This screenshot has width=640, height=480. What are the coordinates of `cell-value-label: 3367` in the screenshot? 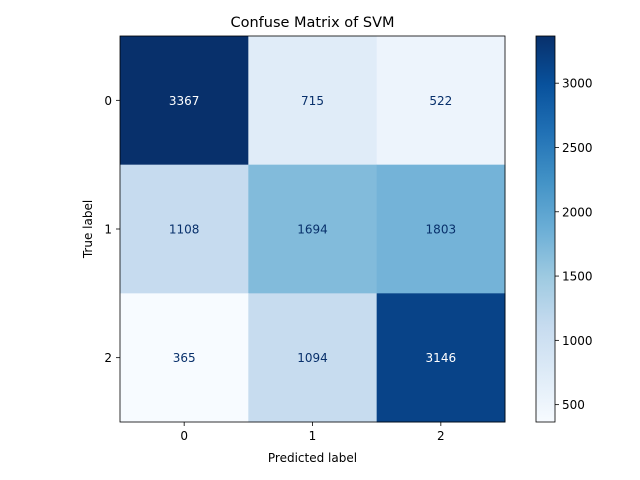 It's located at (184, 101).